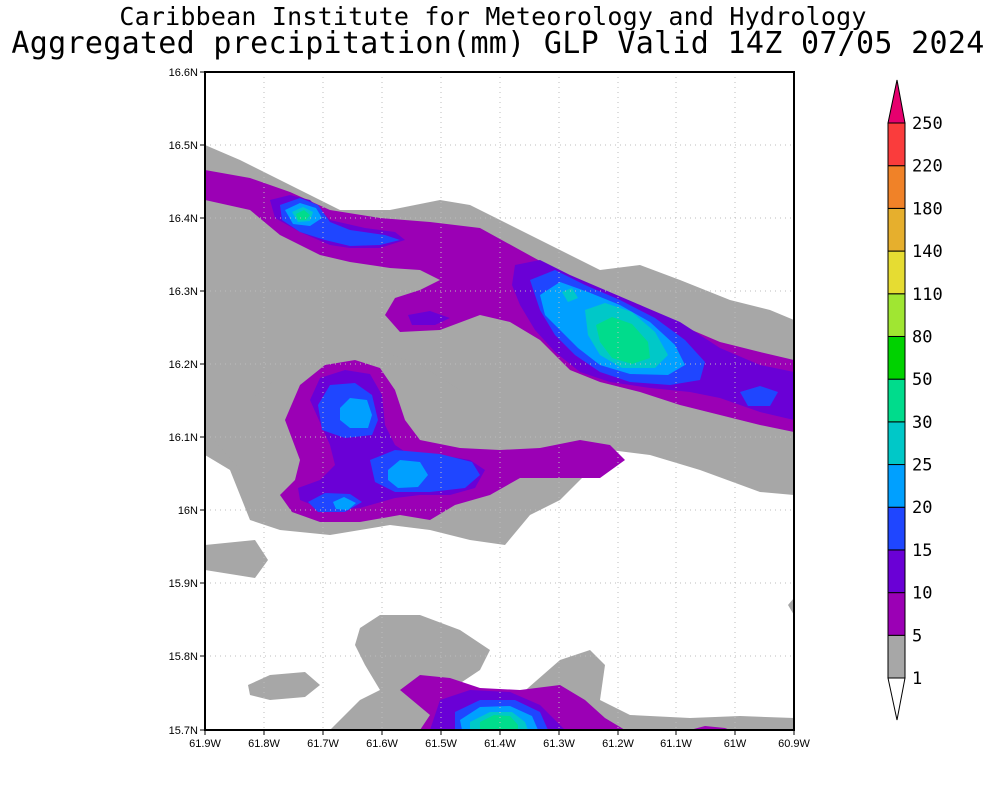 The width and height of the screenshot is (1000, 800). What do you see at coordinates (382, 744) in the screenshot?
I see `lon-label: 61.6W` at bounding box center [382, 744].